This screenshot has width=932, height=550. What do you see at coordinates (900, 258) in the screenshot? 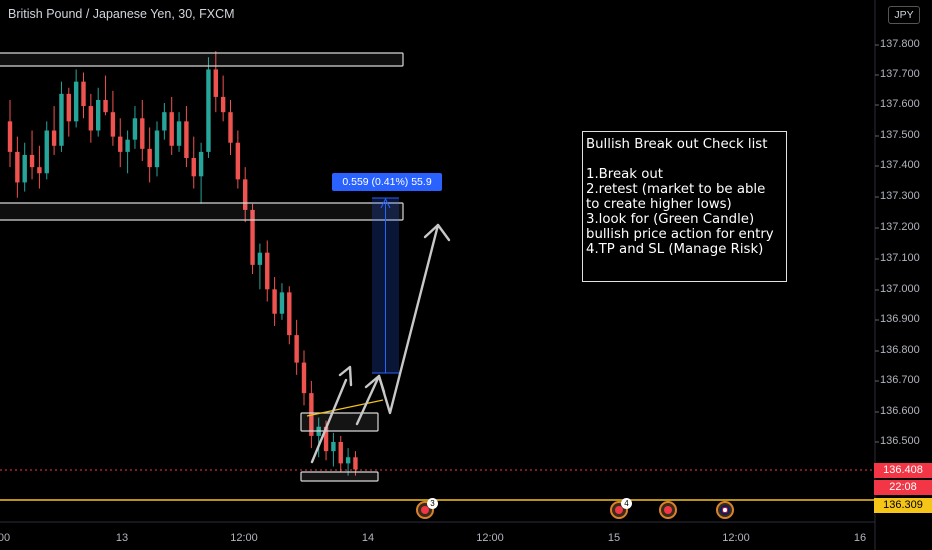
I see `price-tick: 137.100` at bounding box center [900, 258].